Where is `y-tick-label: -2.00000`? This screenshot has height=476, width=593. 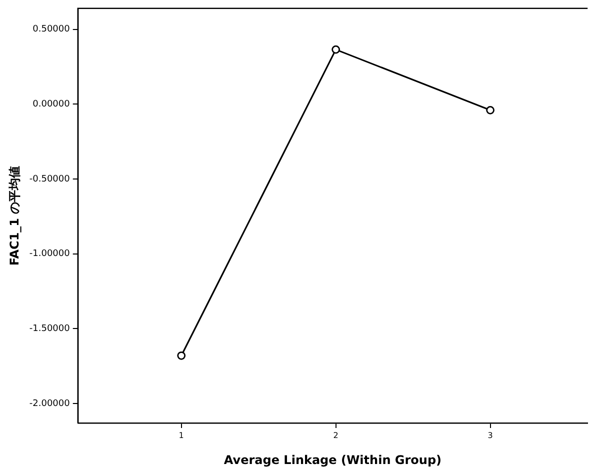
y-tick-label: -2.00000 is located at coordinates (49, 403).